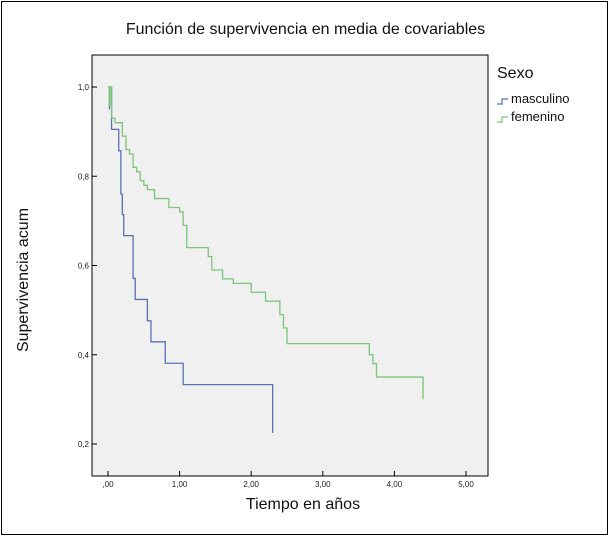  What do you see at coordinates (515, 73) in the screenshot?
I see `legend-title: Sexo` at bounding box center [515, 73].